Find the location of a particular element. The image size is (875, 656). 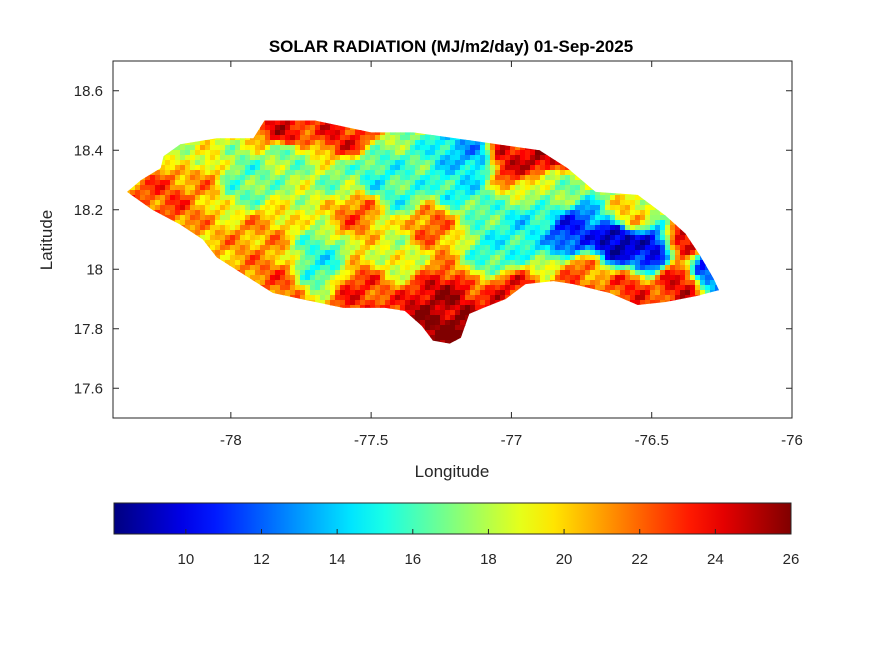

y-tick-label: 17.8 is located at coordinates (88, 329).